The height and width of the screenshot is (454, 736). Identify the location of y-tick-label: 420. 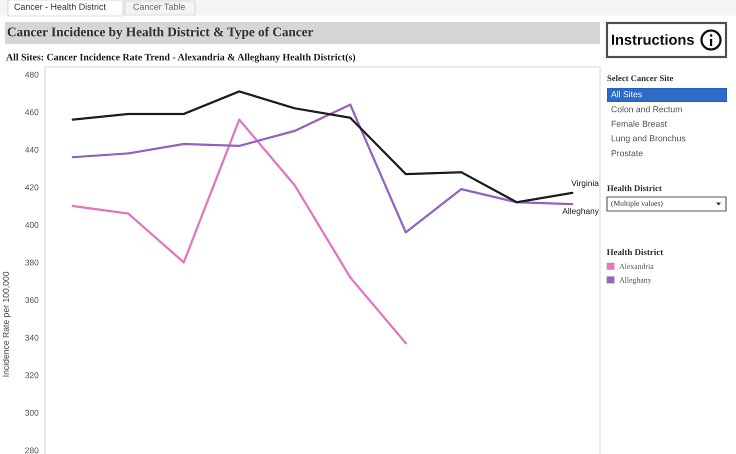
(31, 187).